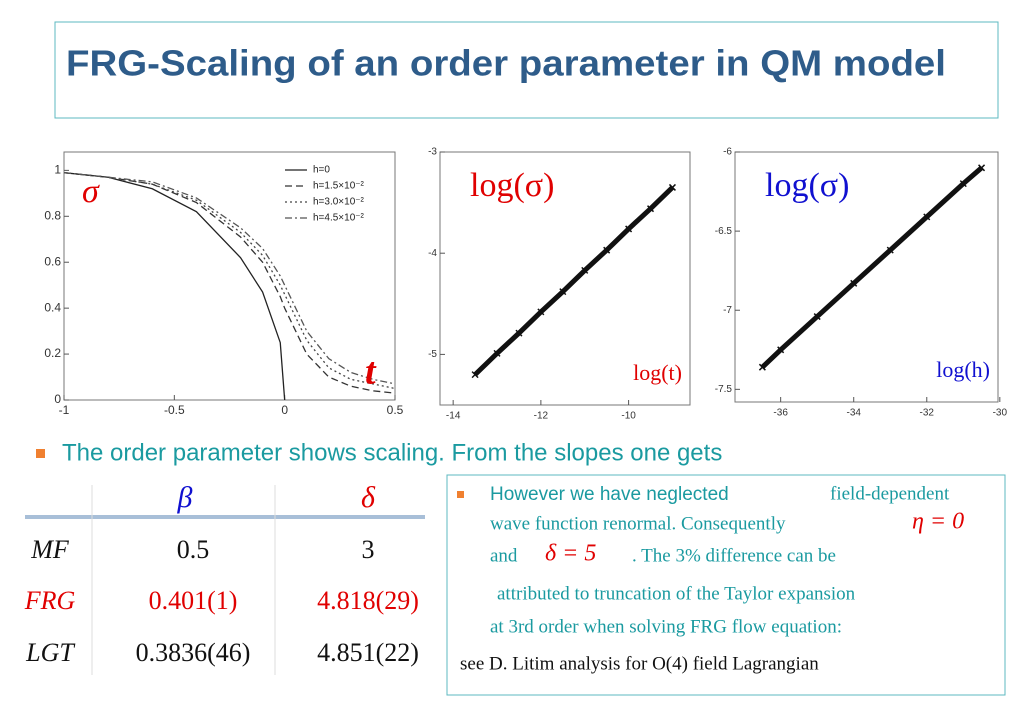  I want to click on row-label: LGT, so click(50, 652).